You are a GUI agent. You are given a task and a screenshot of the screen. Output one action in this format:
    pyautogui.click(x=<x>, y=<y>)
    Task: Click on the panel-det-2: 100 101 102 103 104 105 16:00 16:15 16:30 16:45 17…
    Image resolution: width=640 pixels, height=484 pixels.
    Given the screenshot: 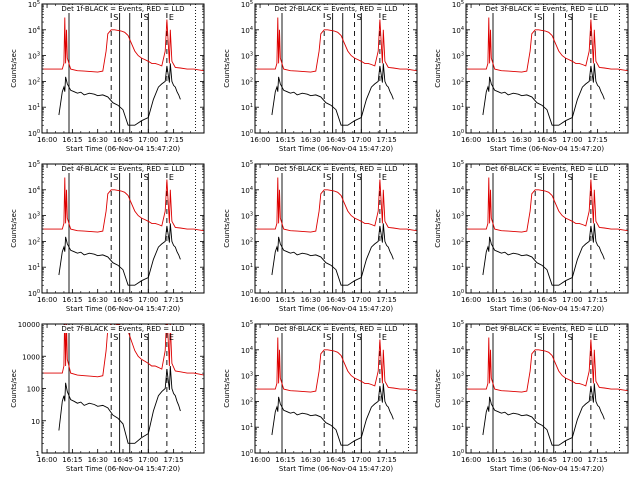 What is the action you would take?
    pyautogui.click(x=320, y=76)
    